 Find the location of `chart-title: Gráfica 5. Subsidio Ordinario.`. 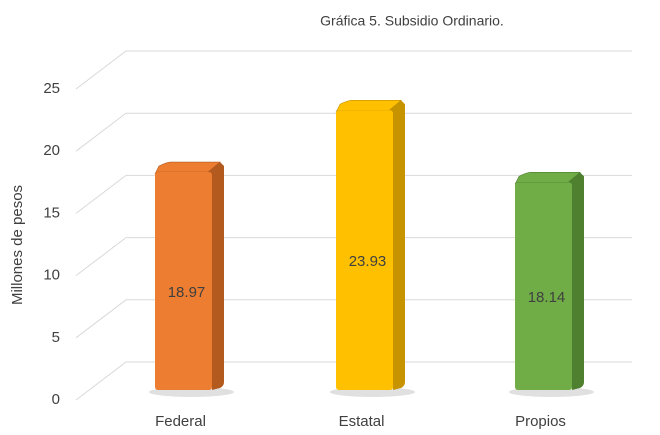

chart-title: Gráfica 5. Subsidio Ordinario. is located at coordinates (412, 21).